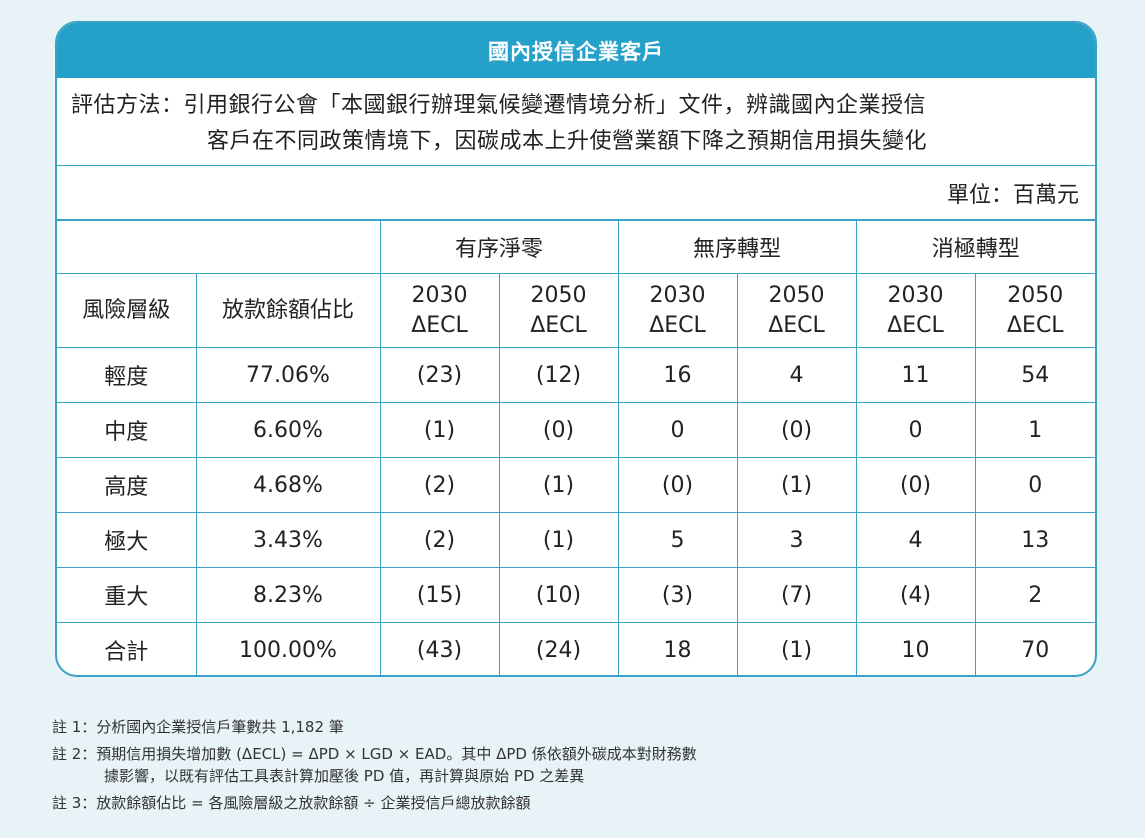 This screenshot has width=1145, height=838. I want to click on header-col-4: 2050 ΔECL, so click(796, 310).